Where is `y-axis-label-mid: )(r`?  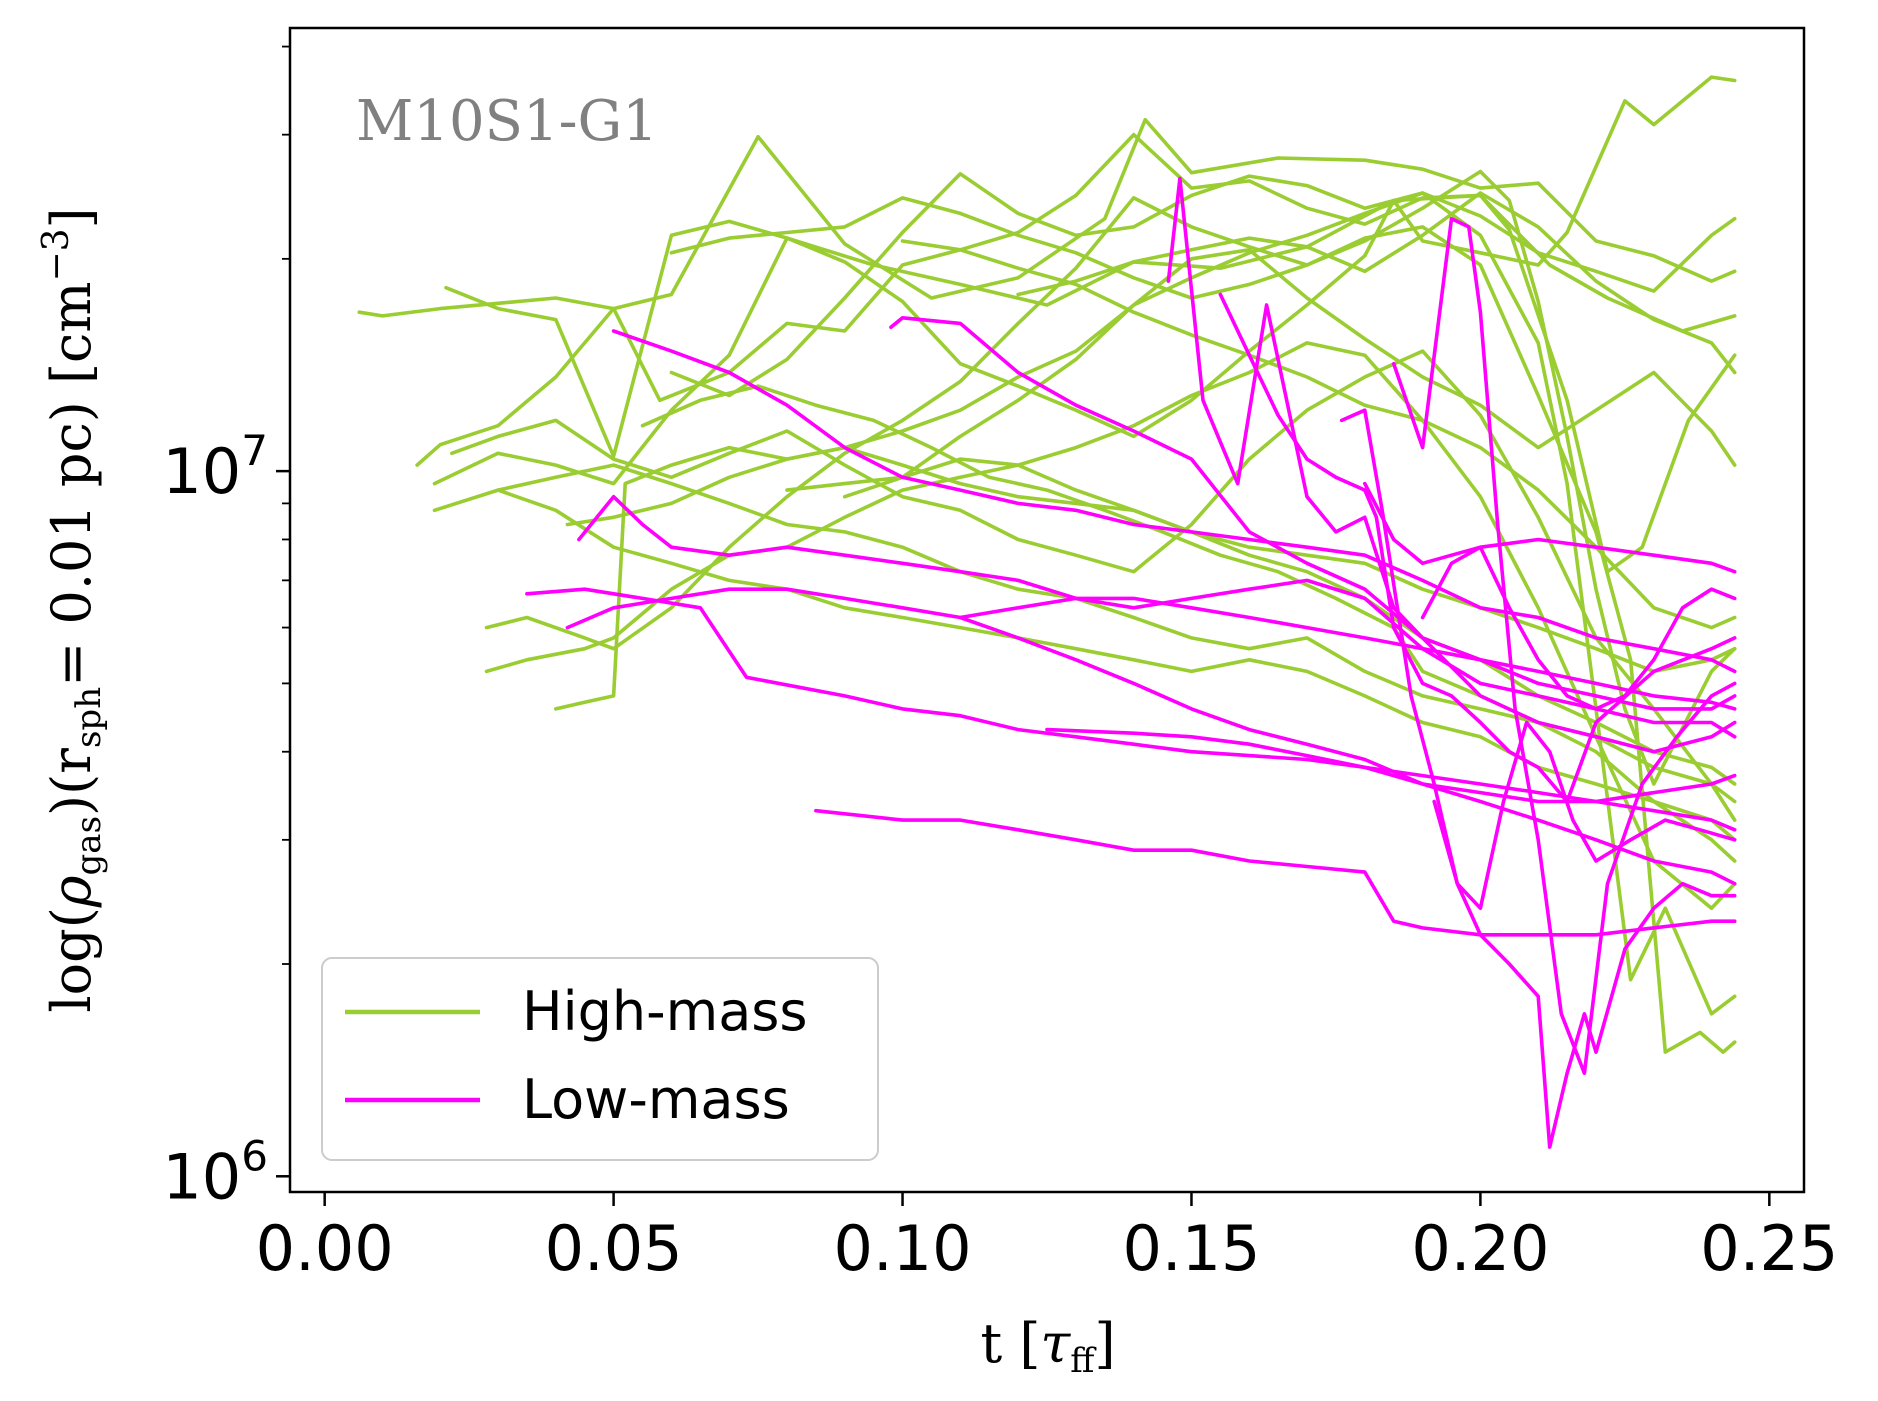 y-axis-label-mid: )(r is located at coordinates (71, 782).